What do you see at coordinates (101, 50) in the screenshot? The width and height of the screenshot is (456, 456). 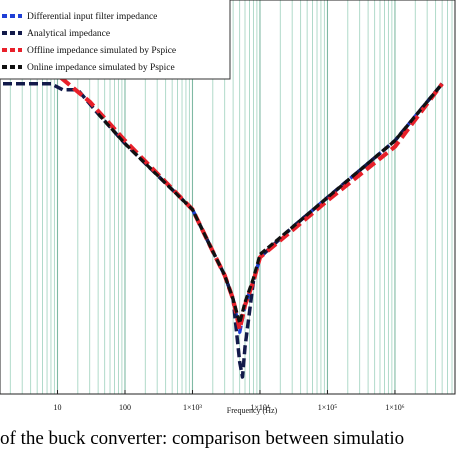 I see `legend-label-3: Offline impedance simulated by Pspice` at bounding box center [101, 50].